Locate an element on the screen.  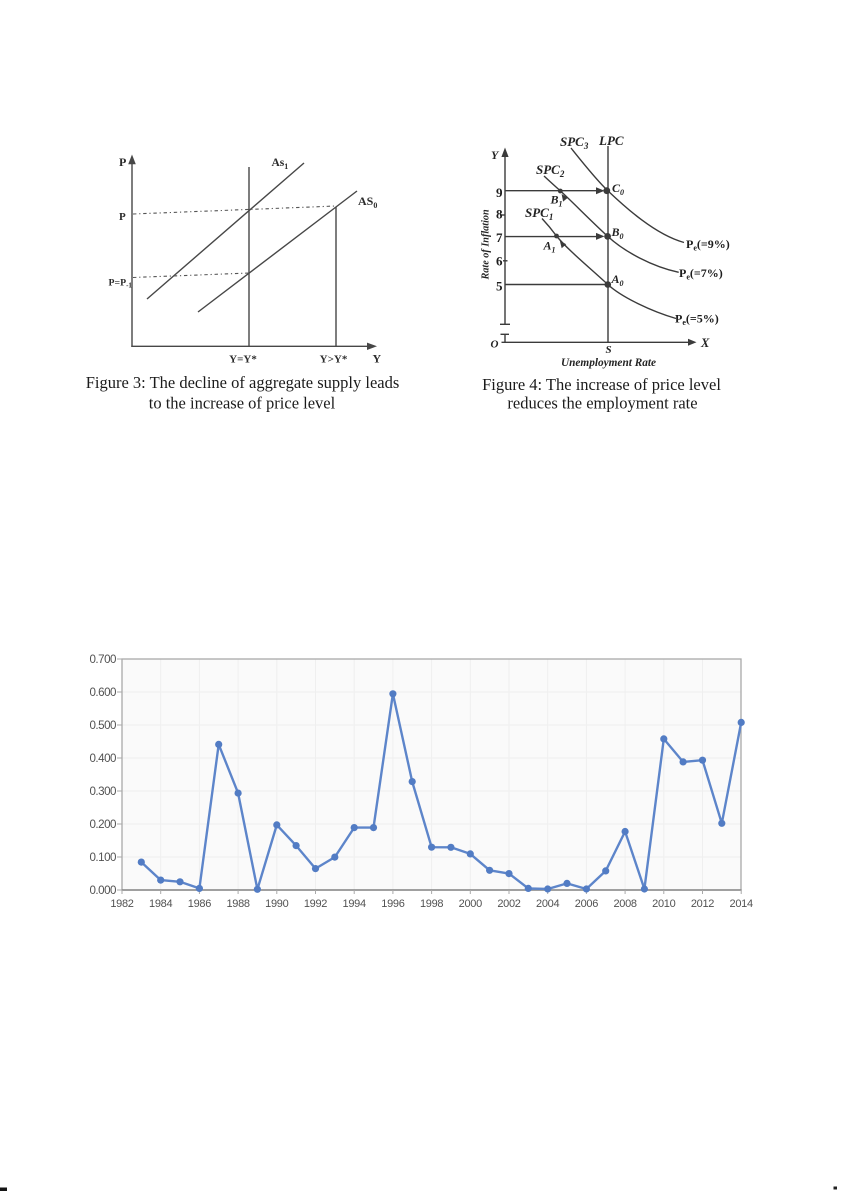
svg-text: Pe(=9%) is located at coordinates (708, 245).